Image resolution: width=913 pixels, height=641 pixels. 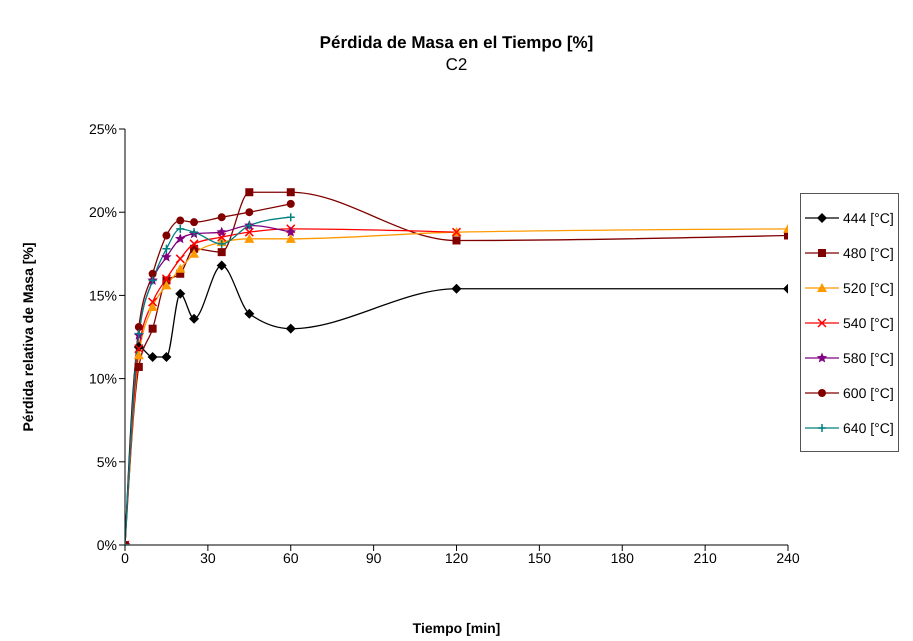 I want to click on chart-subtitle: C2, so click(x=456, y=65).